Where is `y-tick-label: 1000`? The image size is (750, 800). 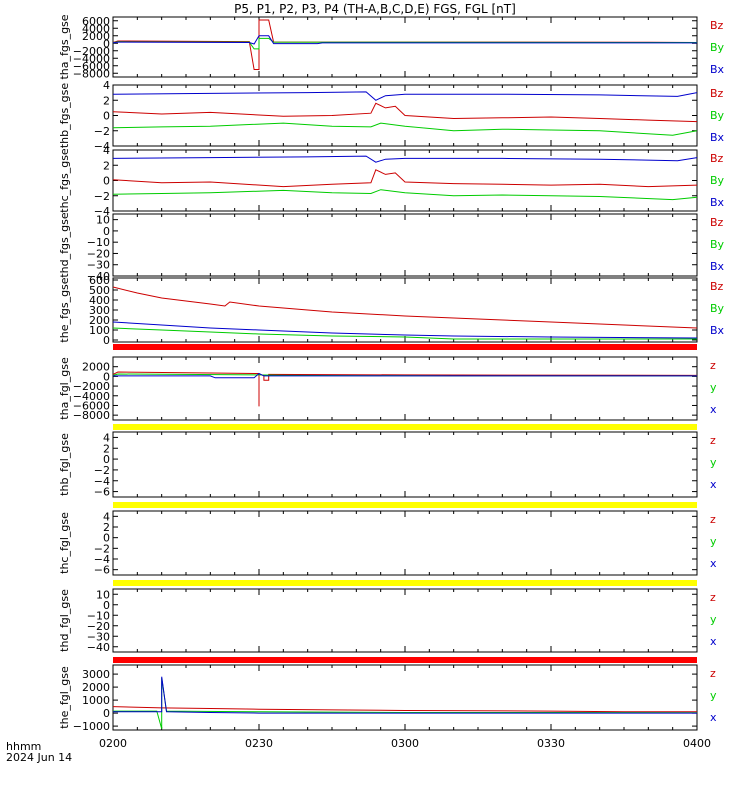
y-tick-label: 1000 is located at coordinates (96, 700).